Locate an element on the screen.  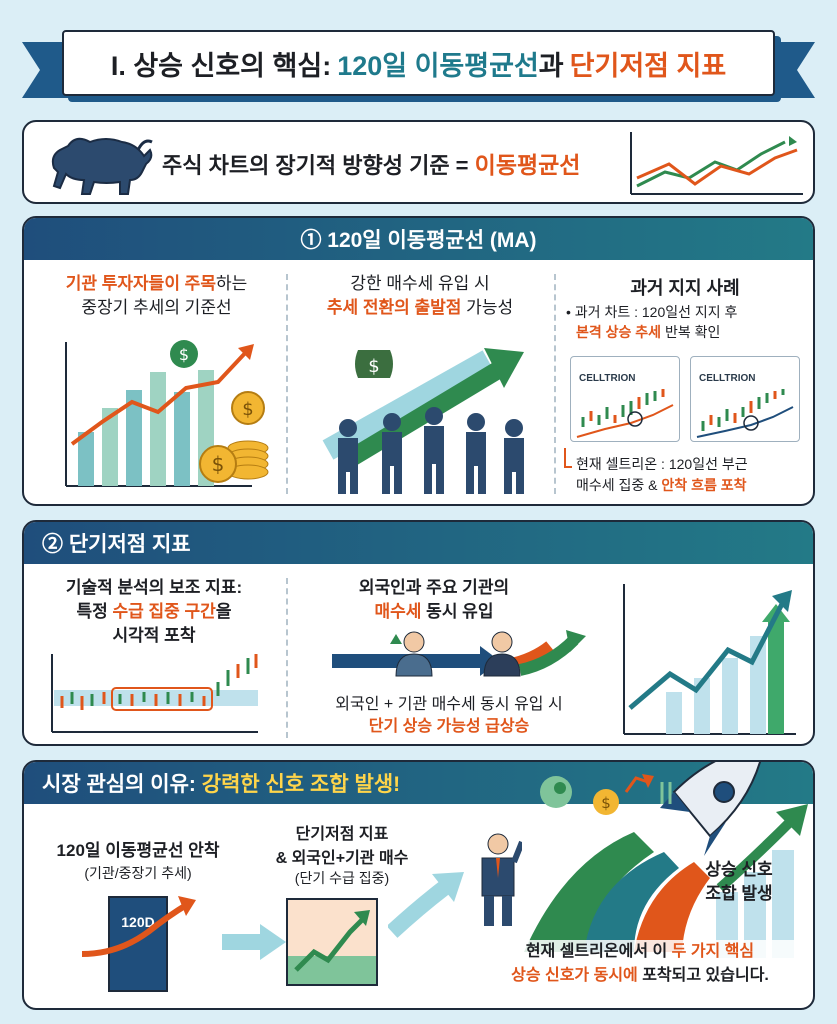
title-indicator: 단기저점 지표 is located at coordinates (648, 65).